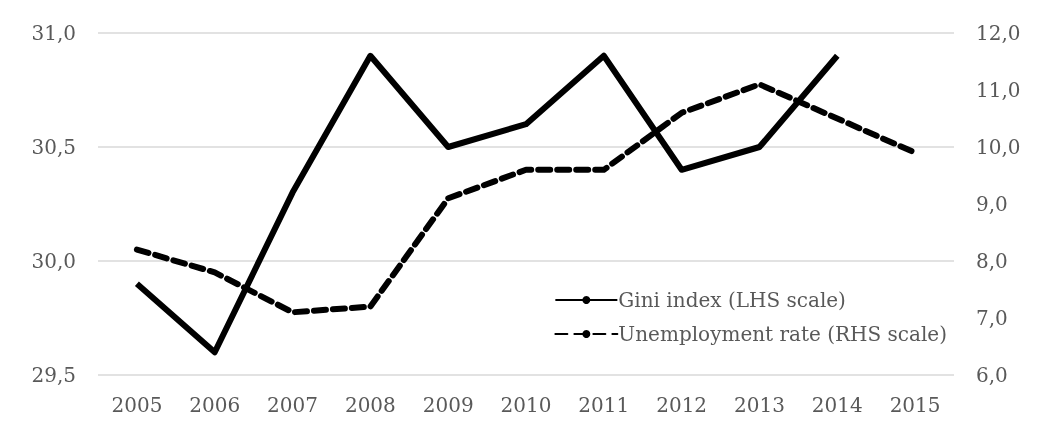  What do you see at coordinates (782, 334) in the screenshot?
I see `legend-label: Unemployment rate (RHS scale)` at bounding box center [782, 334].